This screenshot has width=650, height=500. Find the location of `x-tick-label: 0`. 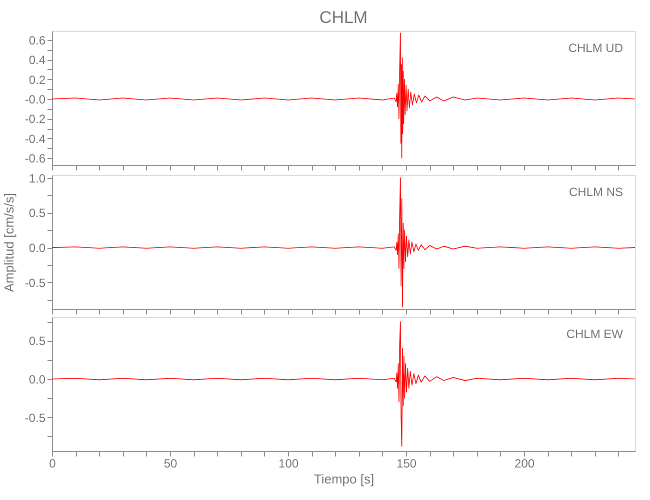

x-tick-label: 0 is located at coordinates (52, 463).